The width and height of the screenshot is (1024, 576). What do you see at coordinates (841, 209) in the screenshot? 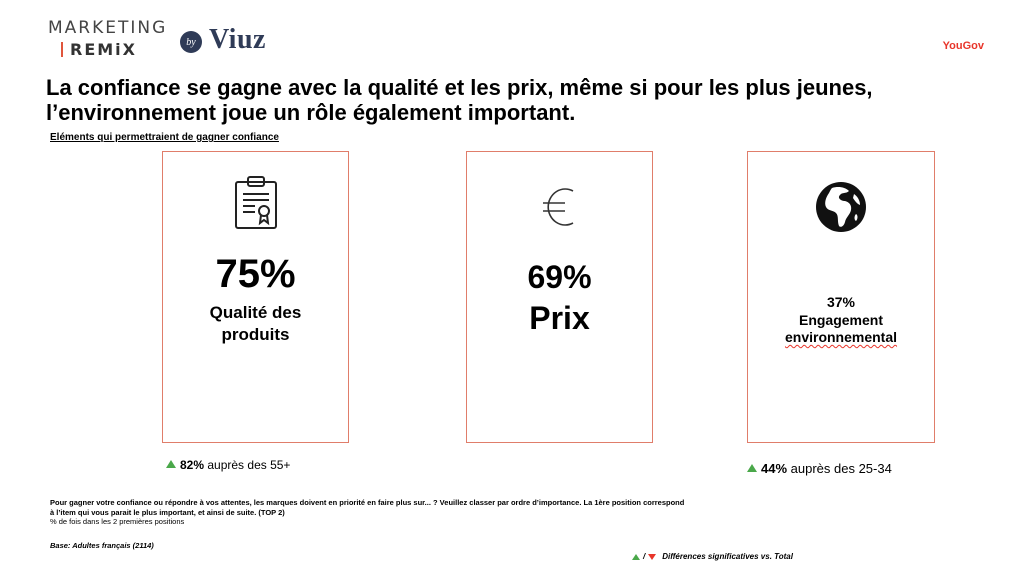
I see `globe-icon` at bounding box center [841, 209].